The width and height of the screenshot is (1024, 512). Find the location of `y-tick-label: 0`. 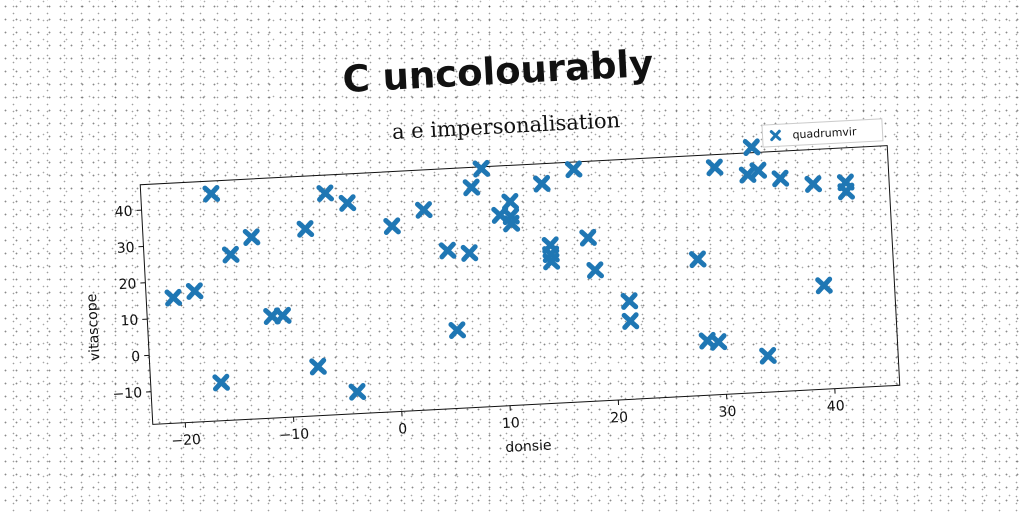

y-tick-label: 0 is located at coordinates (136, 357).